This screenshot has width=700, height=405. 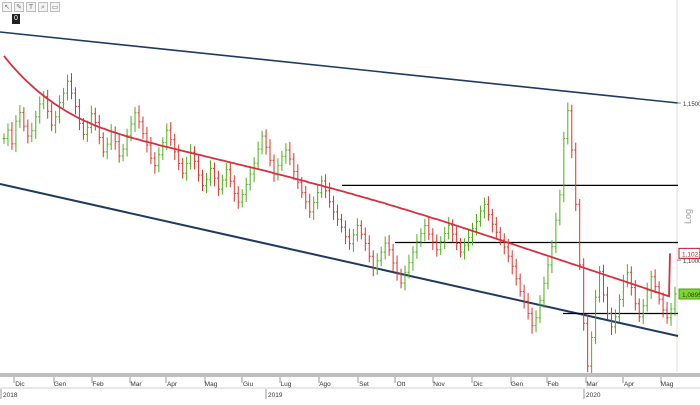 I want to click on arrow-icon: ↖, so click(x=7, y=7).